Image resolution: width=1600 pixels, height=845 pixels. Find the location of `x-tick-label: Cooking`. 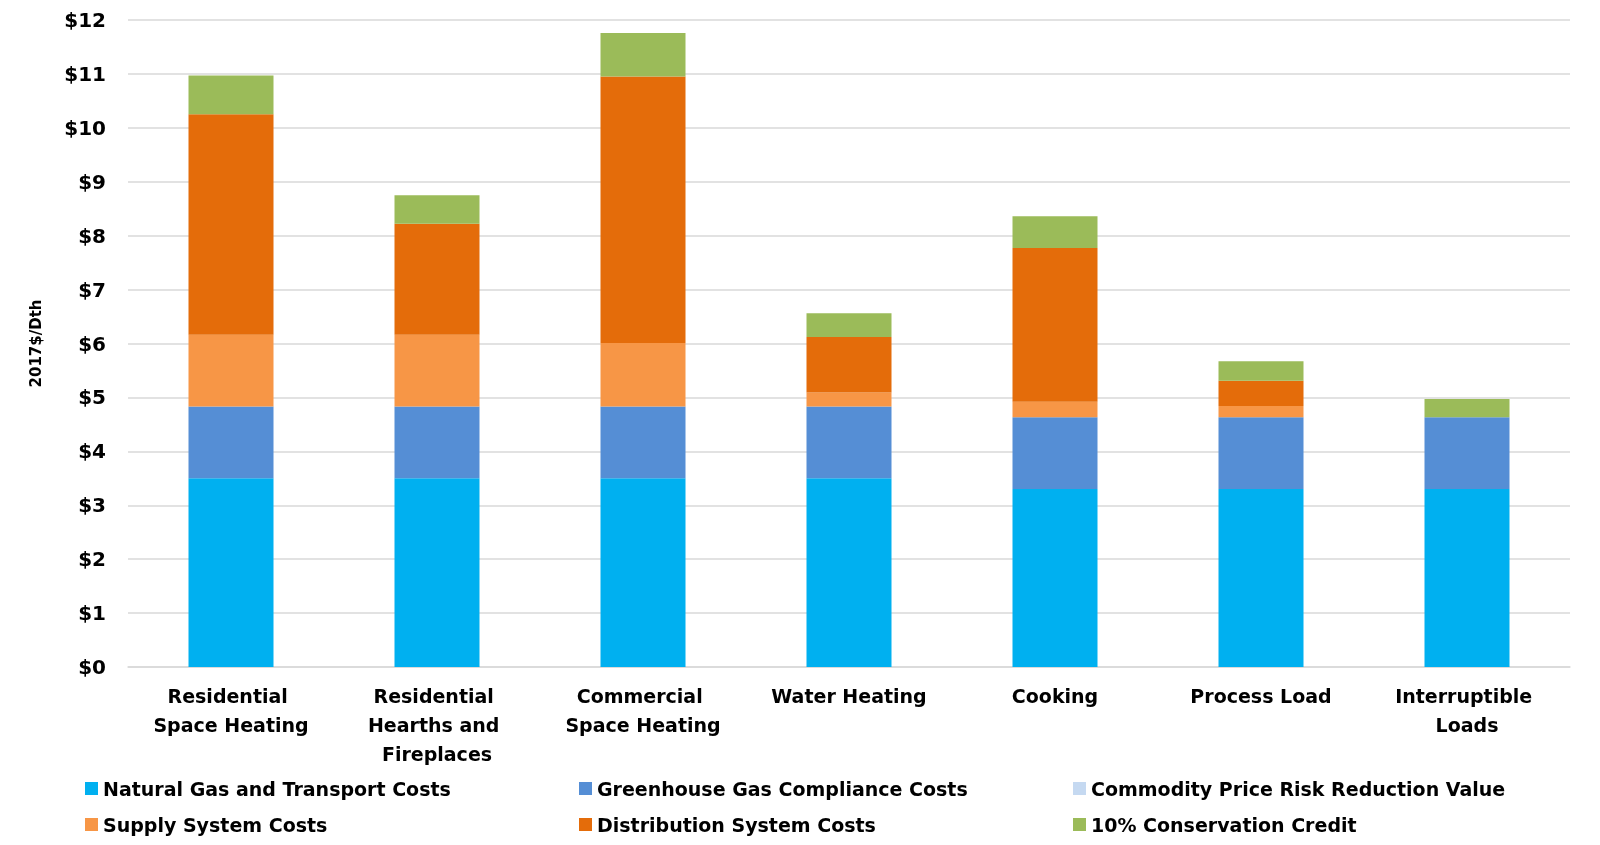

x-tick-label: Cooking is located at coordinates (1055, 695).